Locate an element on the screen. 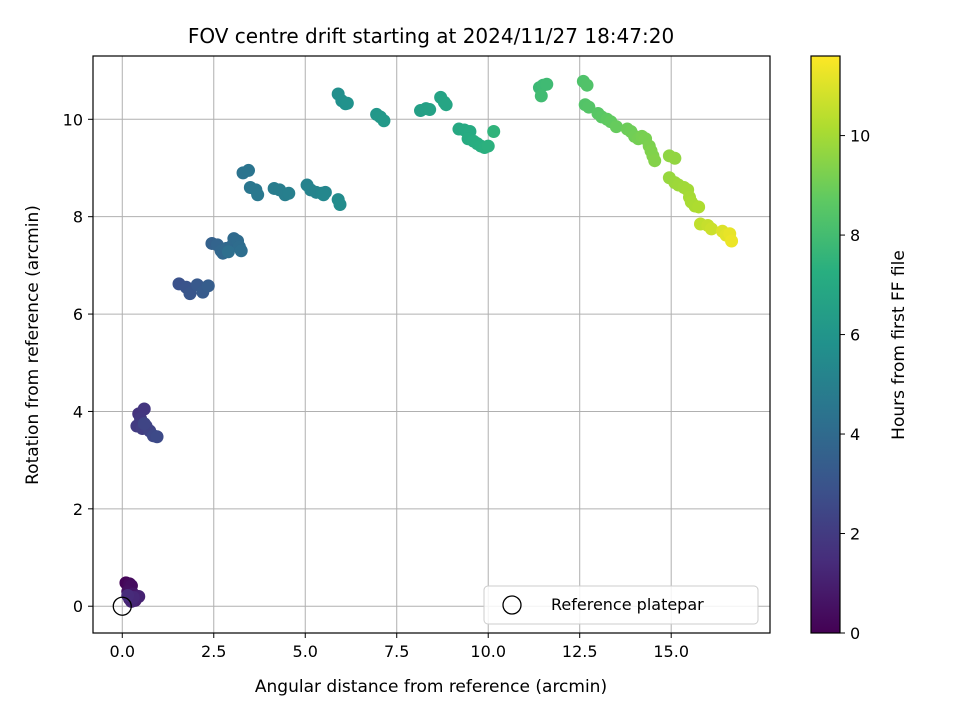 This screenshot has height=720, width=960. legend-box is located at coordinates (621, 605).